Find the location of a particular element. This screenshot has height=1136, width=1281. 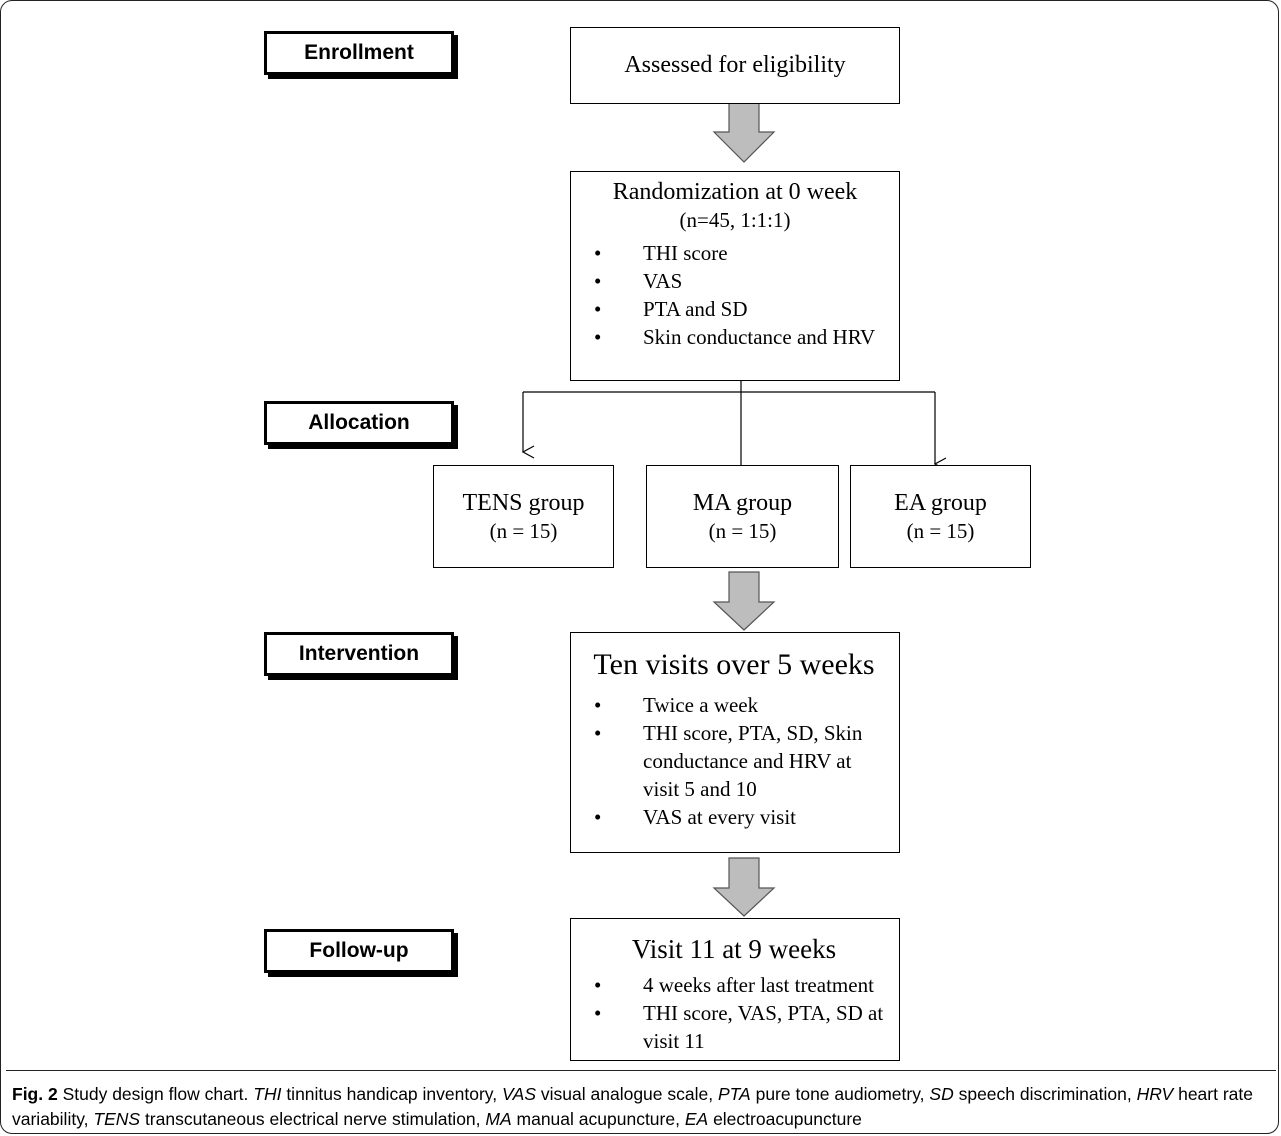

group-name: EA group is located at coordinates (940, 502).